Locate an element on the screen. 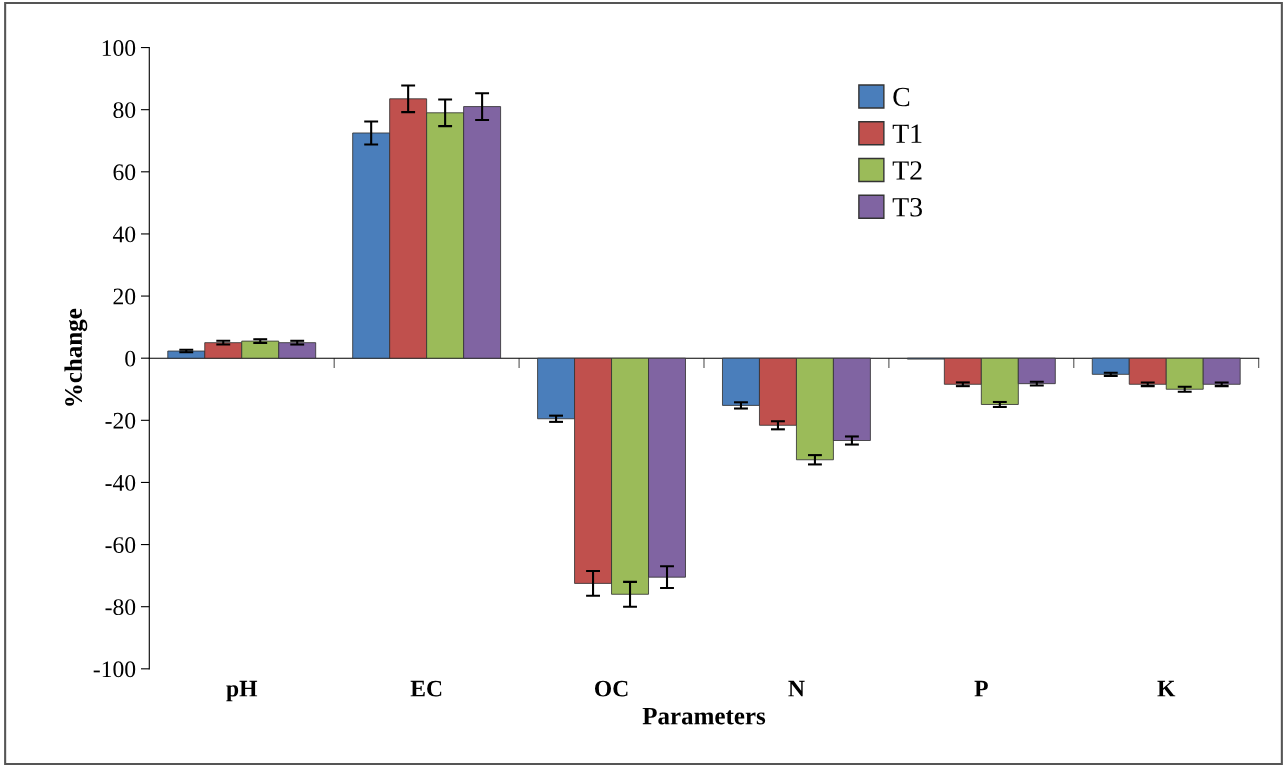 This screenshot has width=1287, height=767. y-tick-label: 80 is located at coordinates (124, 110).